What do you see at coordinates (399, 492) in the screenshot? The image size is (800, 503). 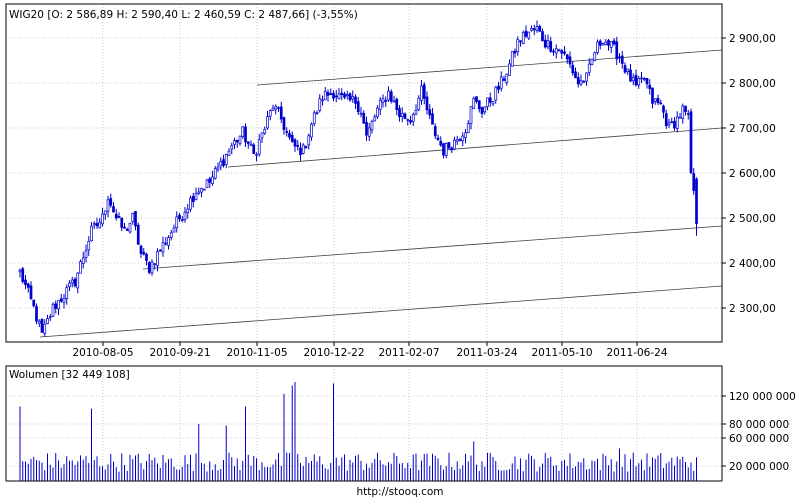 I see `source-url: http://stooq.com` at bounding box center [399, 492].